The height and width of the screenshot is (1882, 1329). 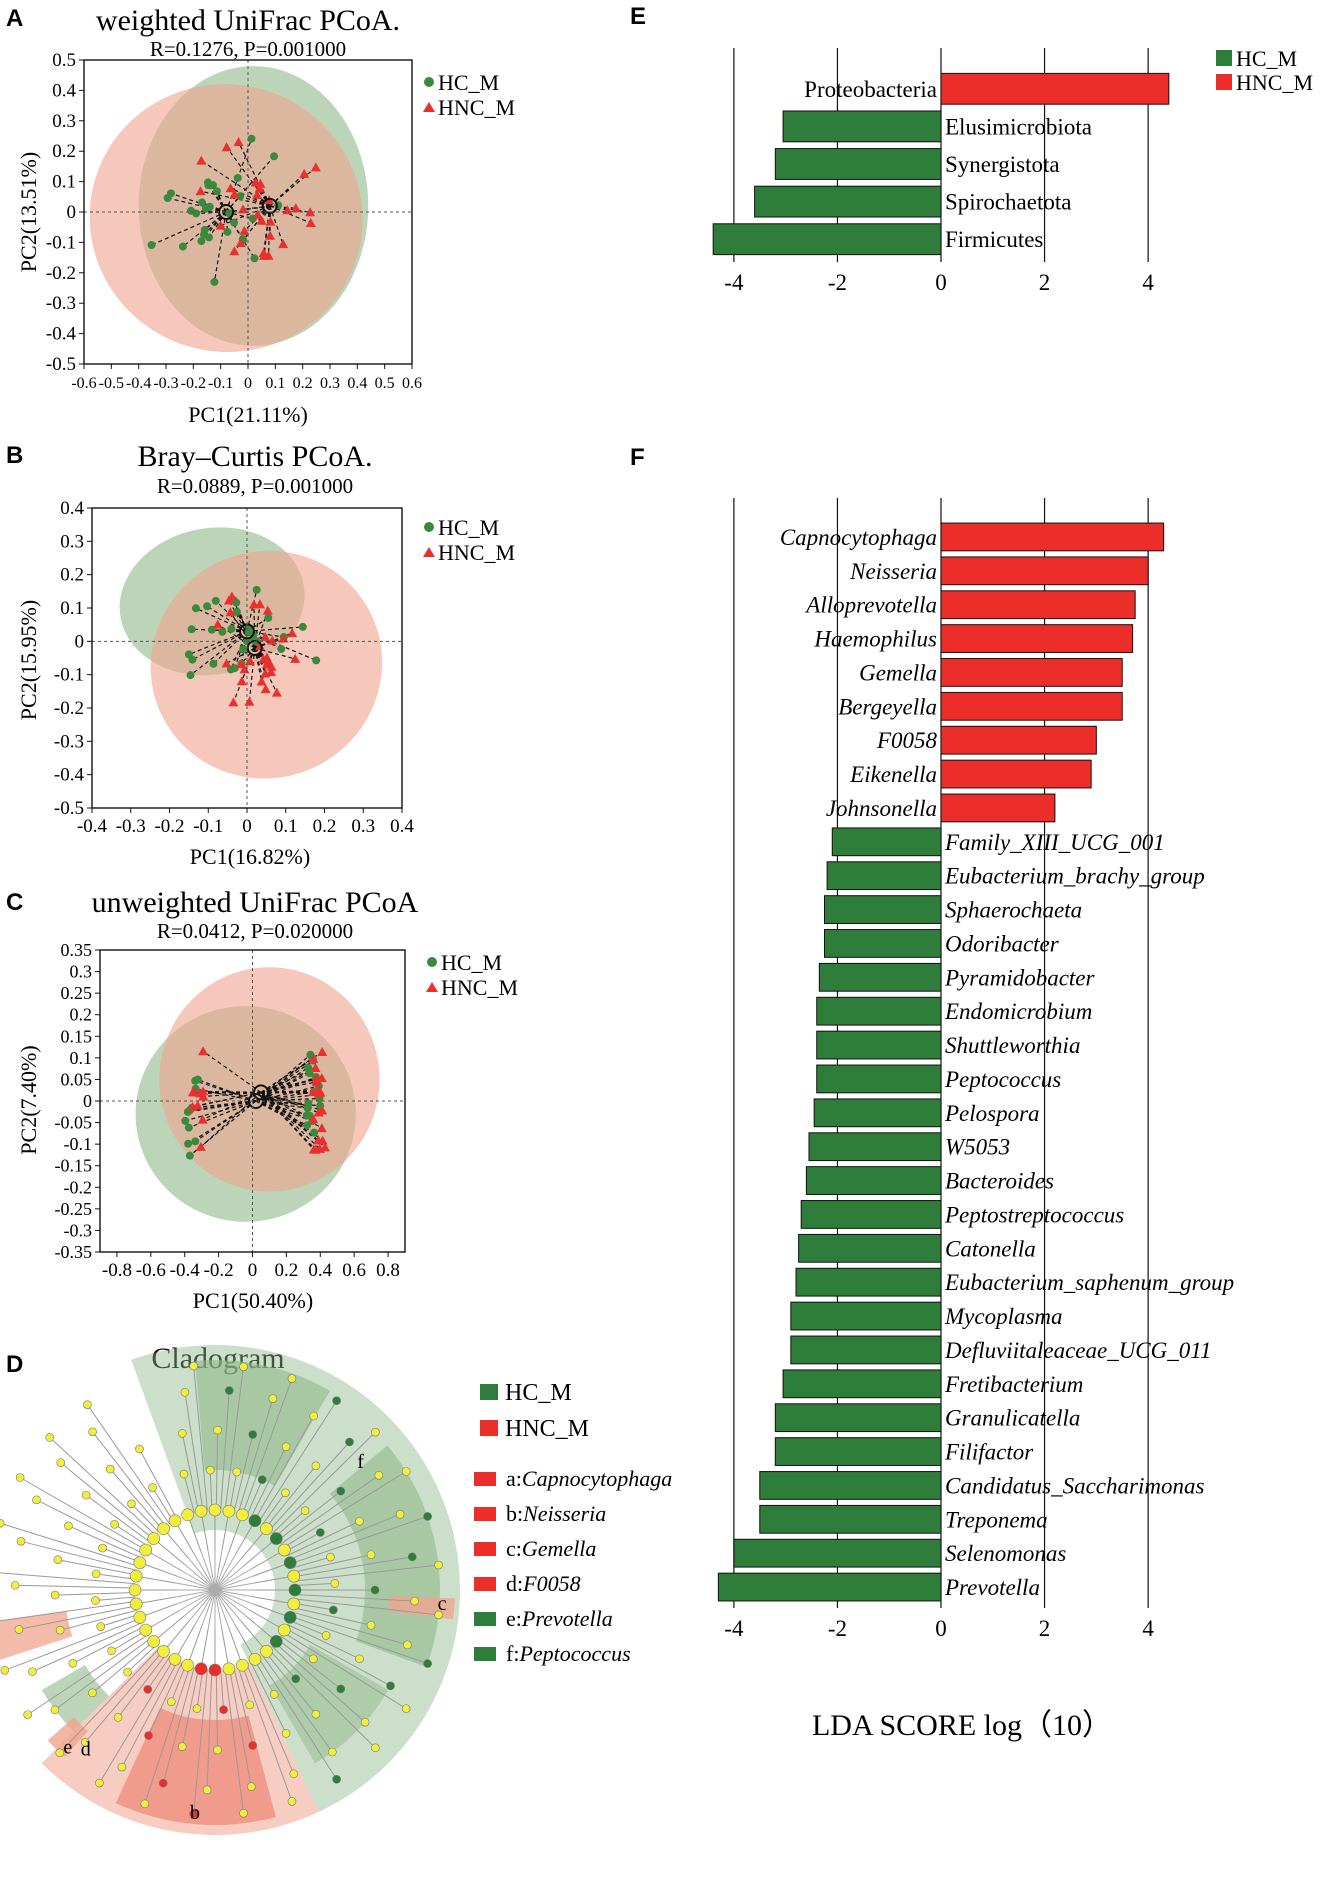 What do you see at coordinates (432, 987) in the screenshot?
I see `legend-hnc-triangle` at bounding box center [432, 987].